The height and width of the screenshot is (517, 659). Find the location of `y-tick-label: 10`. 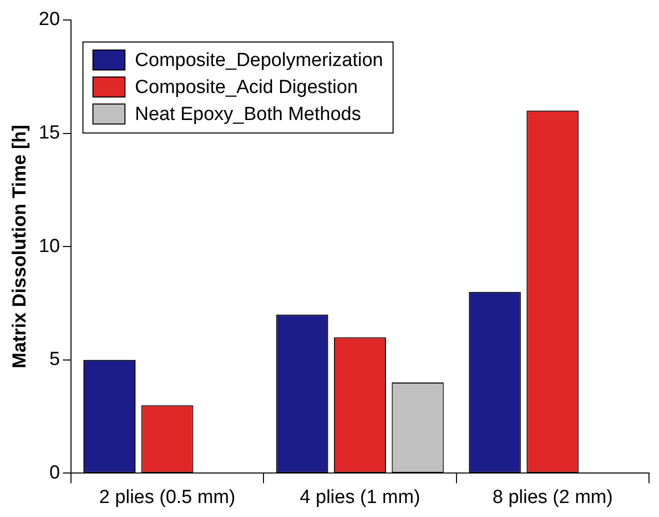

y-tick-label: 10 is located at coordinates (49, 246).